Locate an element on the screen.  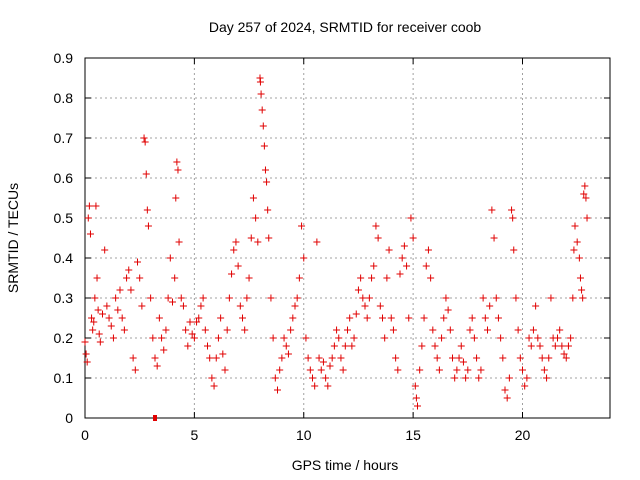
y-tick-label: 0.8 is located at coordinates (64, 98).